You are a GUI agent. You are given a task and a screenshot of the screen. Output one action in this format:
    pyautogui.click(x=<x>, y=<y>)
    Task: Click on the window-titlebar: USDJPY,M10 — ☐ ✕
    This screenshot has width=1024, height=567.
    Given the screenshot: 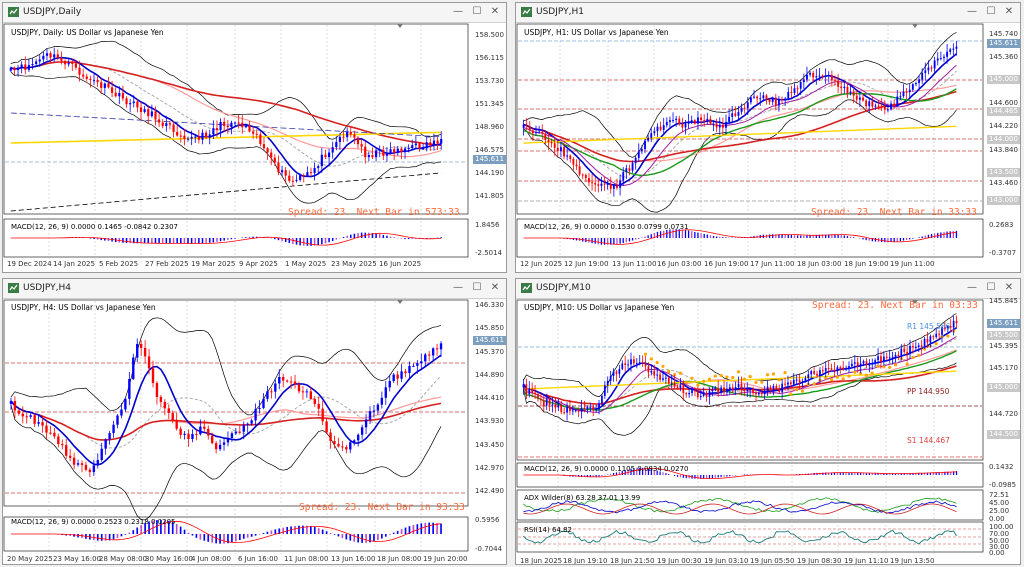 What is the action you would take?
    pyautogui.click(x=768, y=289)
    